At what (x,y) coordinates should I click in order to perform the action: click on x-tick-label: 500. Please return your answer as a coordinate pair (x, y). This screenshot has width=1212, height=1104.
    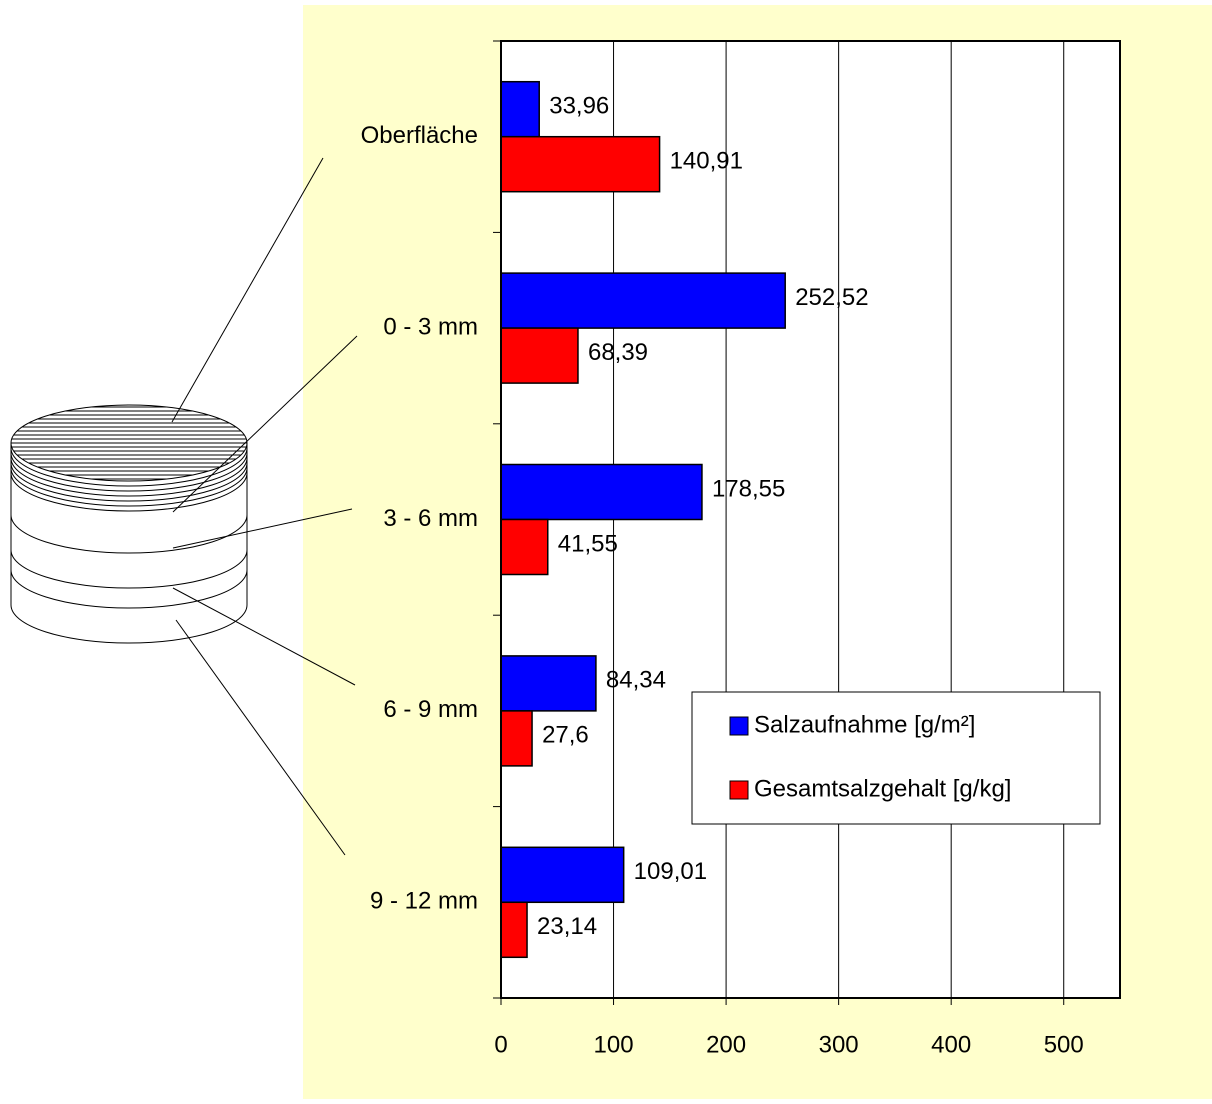
    Looking at the image, I should click on (1064, 1044).